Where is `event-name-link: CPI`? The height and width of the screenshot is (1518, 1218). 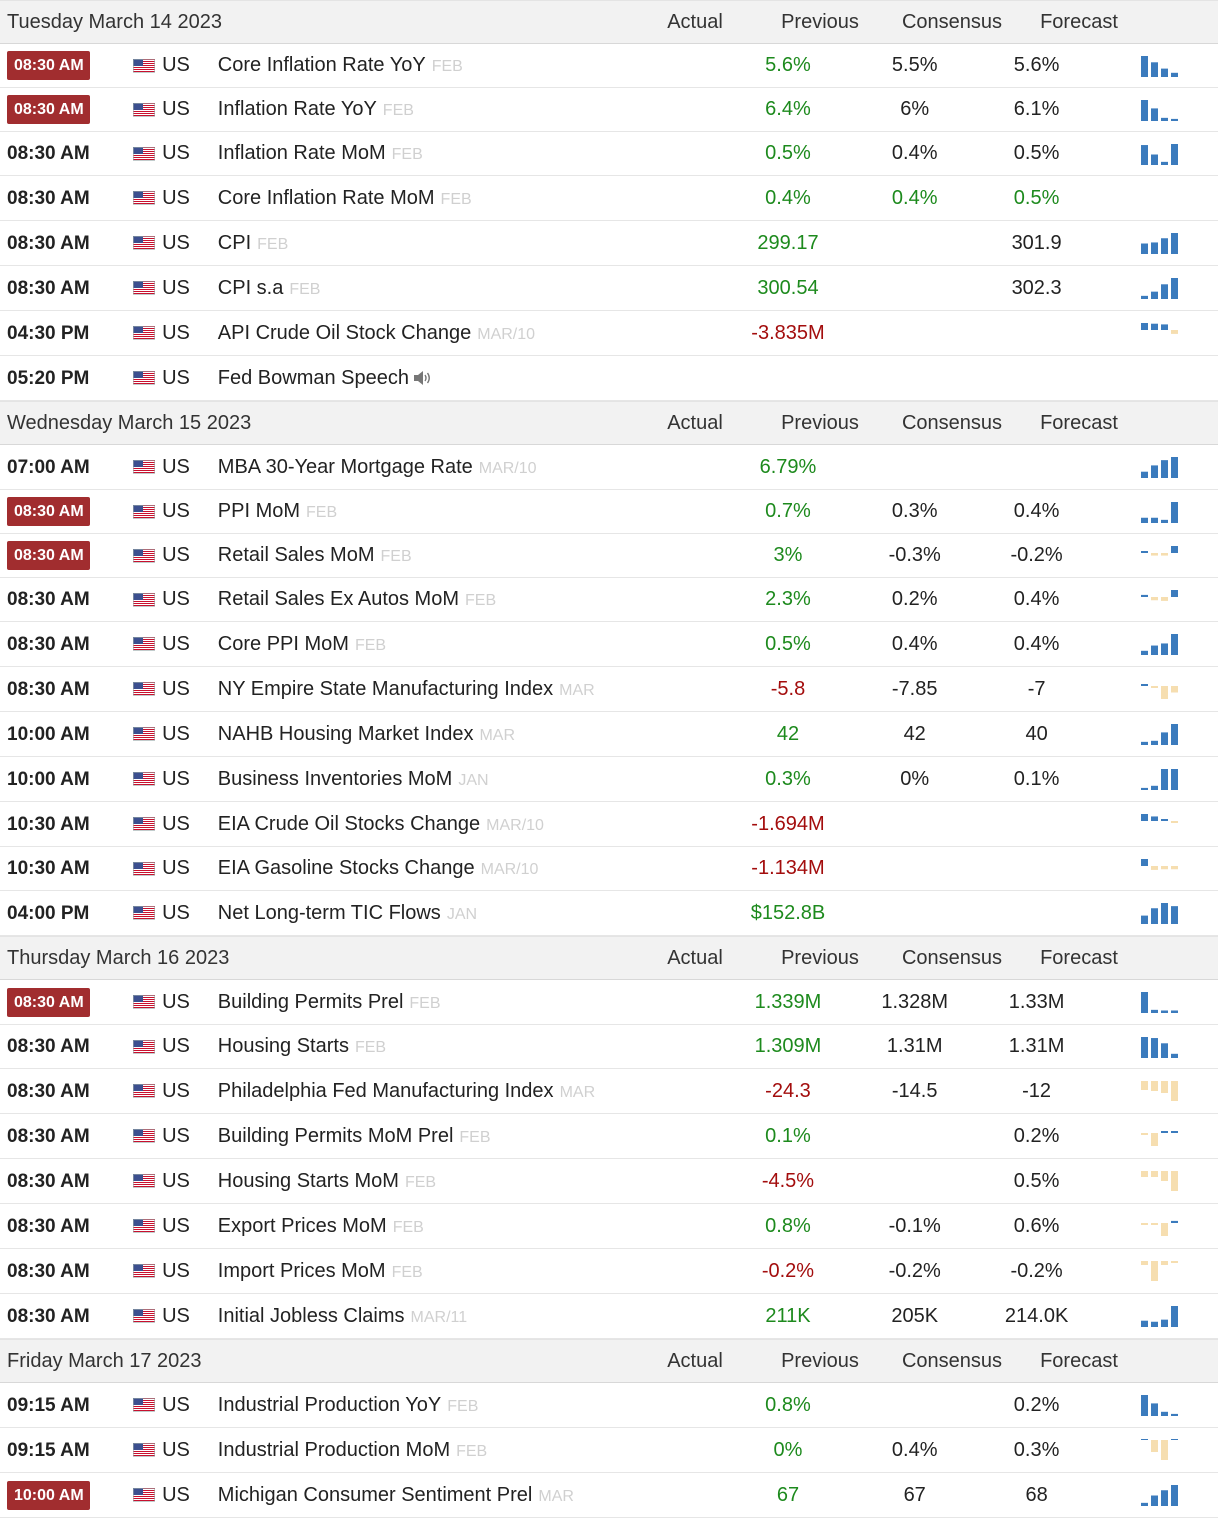 event-name-link: CPI is located at coordinates (234, 242).